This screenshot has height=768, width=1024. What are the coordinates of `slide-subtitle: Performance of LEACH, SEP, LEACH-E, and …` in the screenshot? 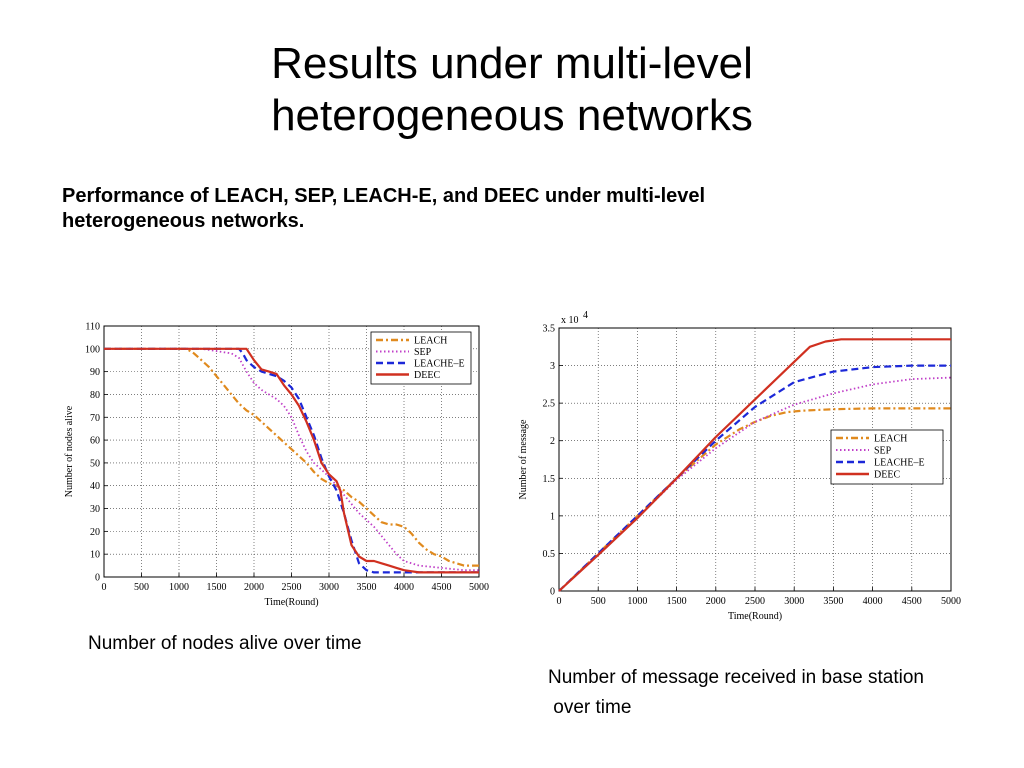 It's located at (482, 209).